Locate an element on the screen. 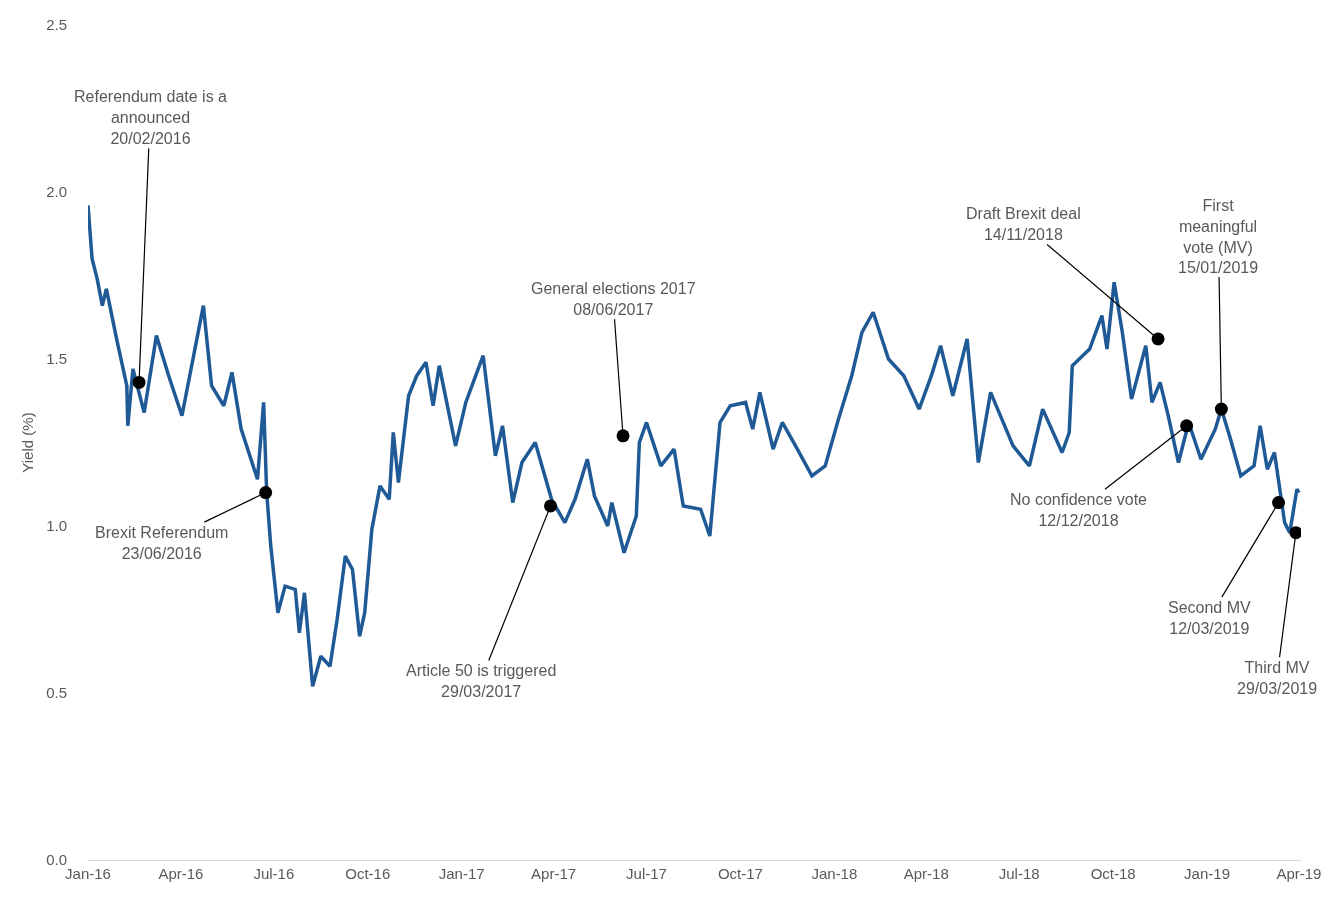 Image resolution: width=1333 pixels, height=902 pixels. x-tick-label: Apr-19 is located at coordinates (1299, 873).